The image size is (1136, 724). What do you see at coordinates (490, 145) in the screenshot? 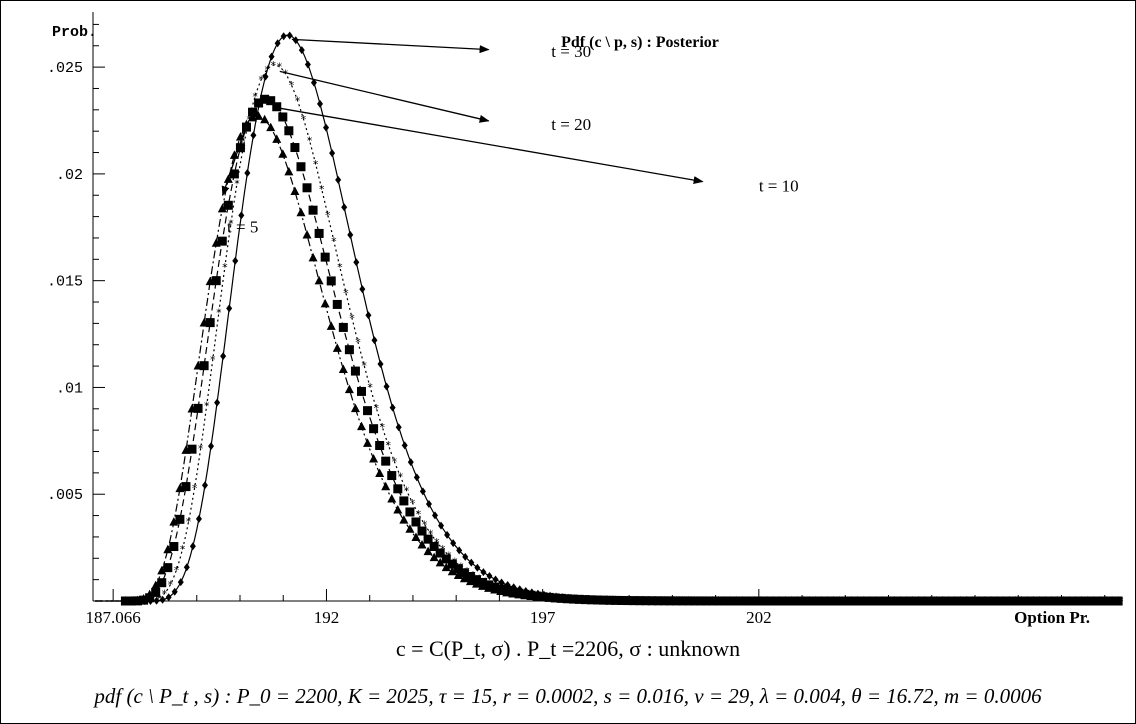
I see `annotation-arrow` at bounding box center [490, 145].